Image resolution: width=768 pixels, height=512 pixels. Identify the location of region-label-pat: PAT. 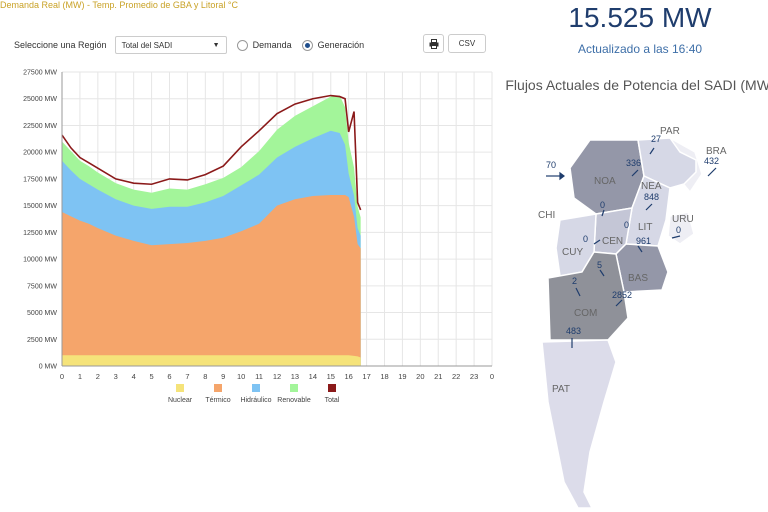
(561, 389).